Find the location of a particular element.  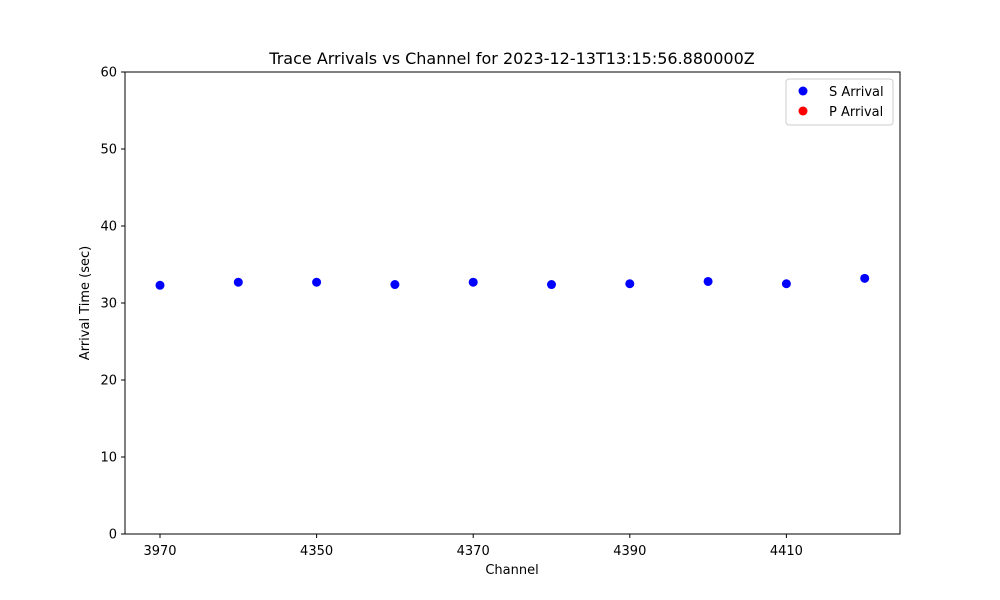

legend-label-s-arrival: S Arrival is located at coordinates (856, 92).